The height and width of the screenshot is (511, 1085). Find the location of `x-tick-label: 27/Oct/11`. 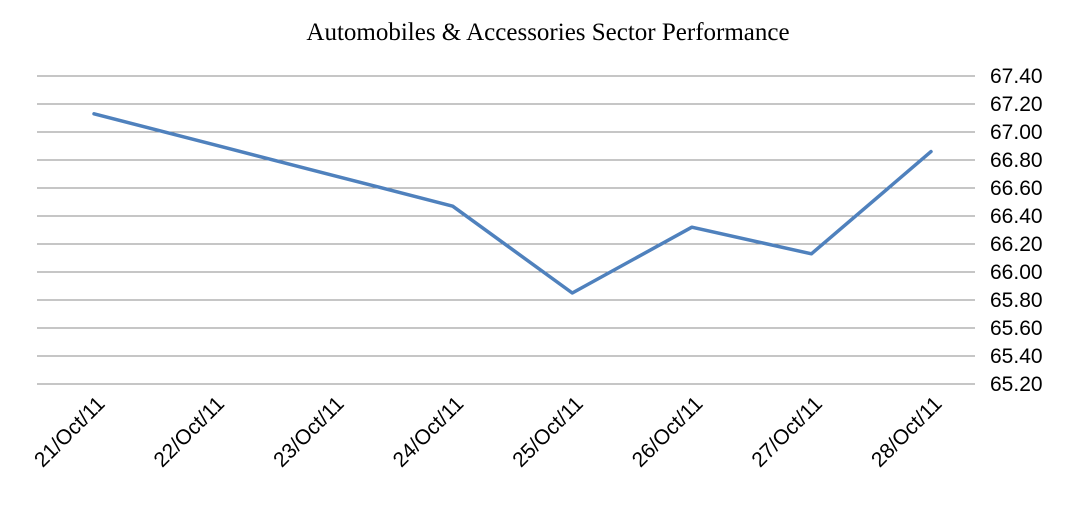

x-tick-label: 27/Oct/11 is located at coordinates (787, 432).